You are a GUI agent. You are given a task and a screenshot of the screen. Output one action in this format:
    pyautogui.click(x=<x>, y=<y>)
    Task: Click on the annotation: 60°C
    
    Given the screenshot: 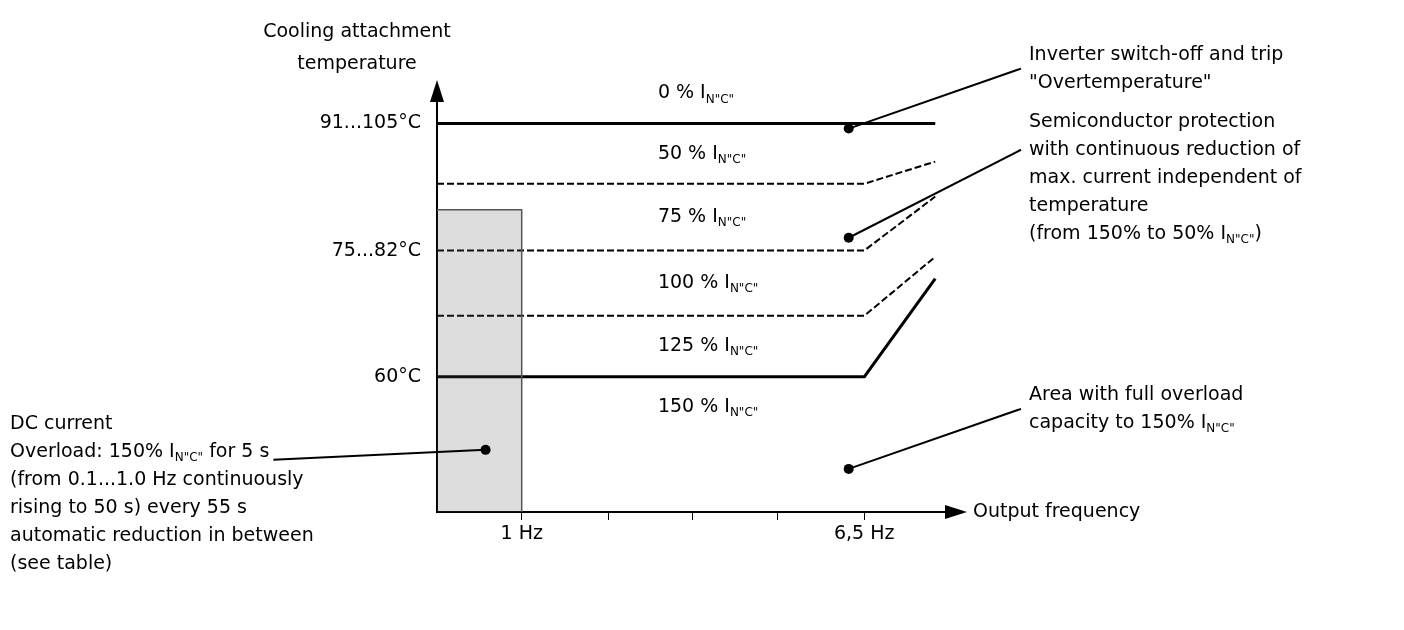 What is the action you would take?
    pyautogui.click(x=398, y=374)
    